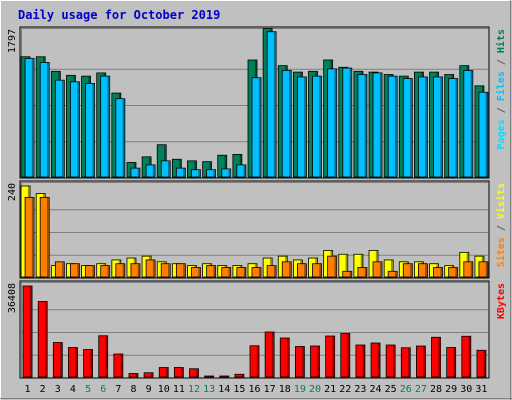  What do you see at coordinates (436, 389) in the screenshot?
I see `x-label-day-28: 28` at bounding box center [436, 389].